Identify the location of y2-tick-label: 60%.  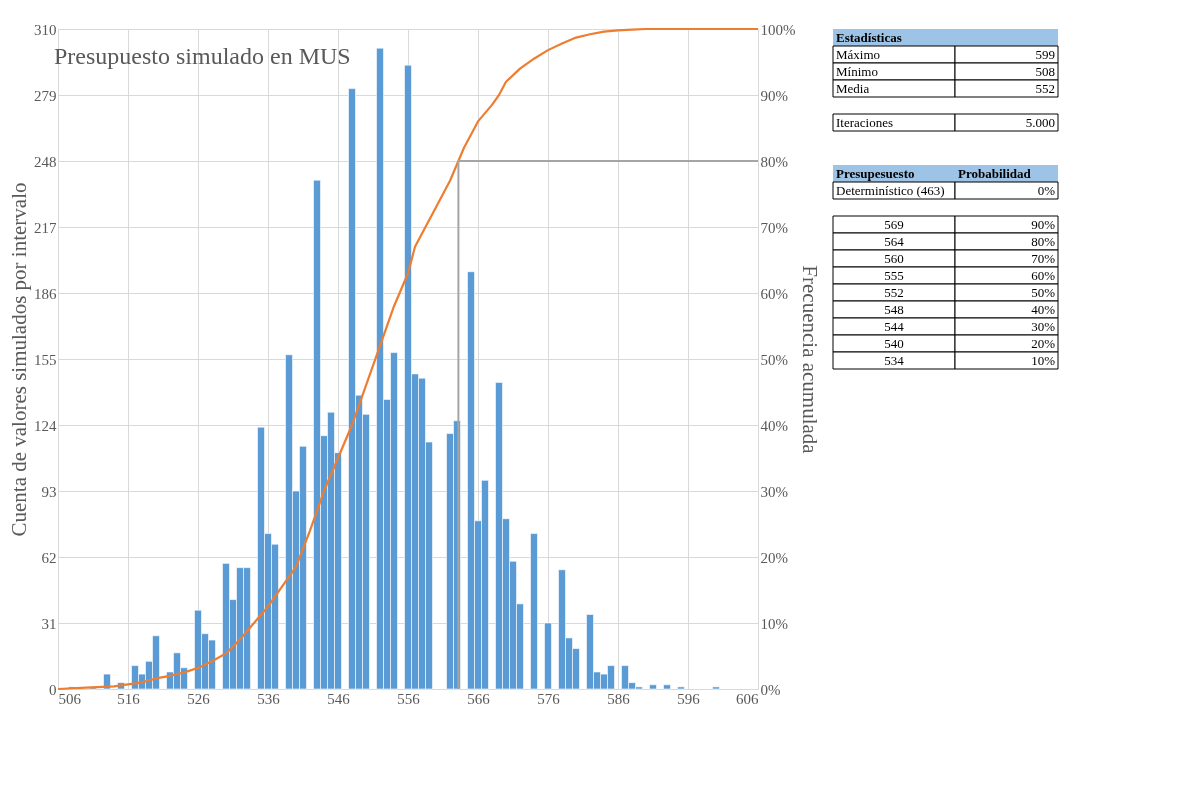
(774, 293).